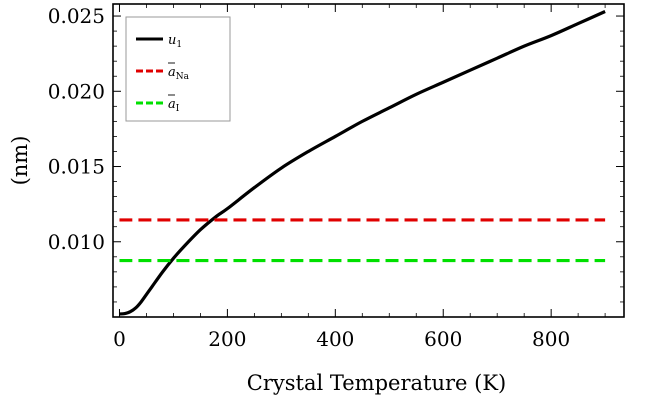  I want to click on y-tick-label: 0.025, so click(76, 16).